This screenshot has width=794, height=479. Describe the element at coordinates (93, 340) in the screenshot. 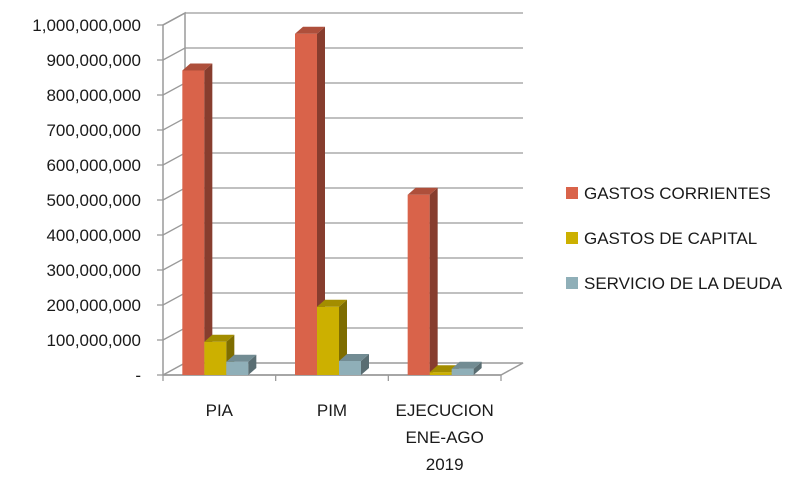

I see `y-tick-label: 100,000,000` at that location.